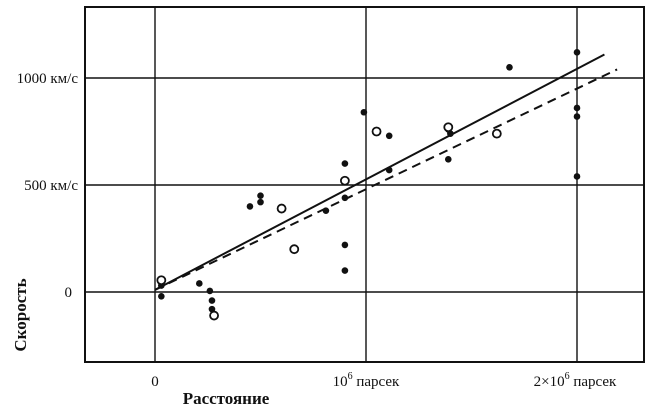 The height and width of the screenshot is (418, 660). I want to click on x-tick-1e6-exp: 6, so click(350, 376).